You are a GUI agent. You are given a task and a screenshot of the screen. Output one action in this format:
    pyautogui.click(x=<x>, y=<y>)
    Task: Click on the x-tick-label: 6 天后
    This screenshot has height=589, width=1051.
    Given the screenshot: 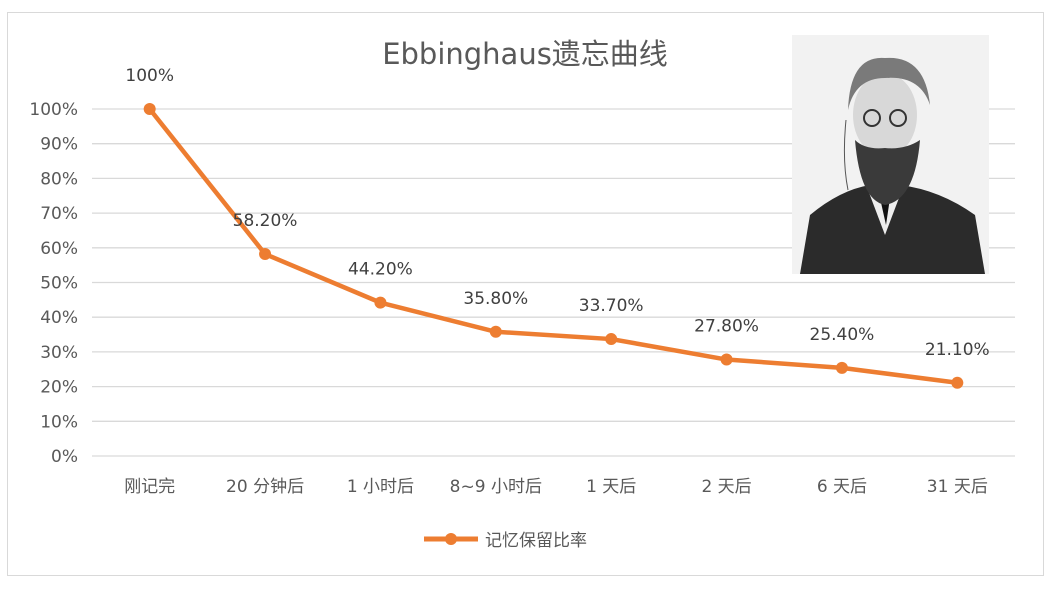 What is the action you would take?
    pyautogui.click(x=842, y=487)
    